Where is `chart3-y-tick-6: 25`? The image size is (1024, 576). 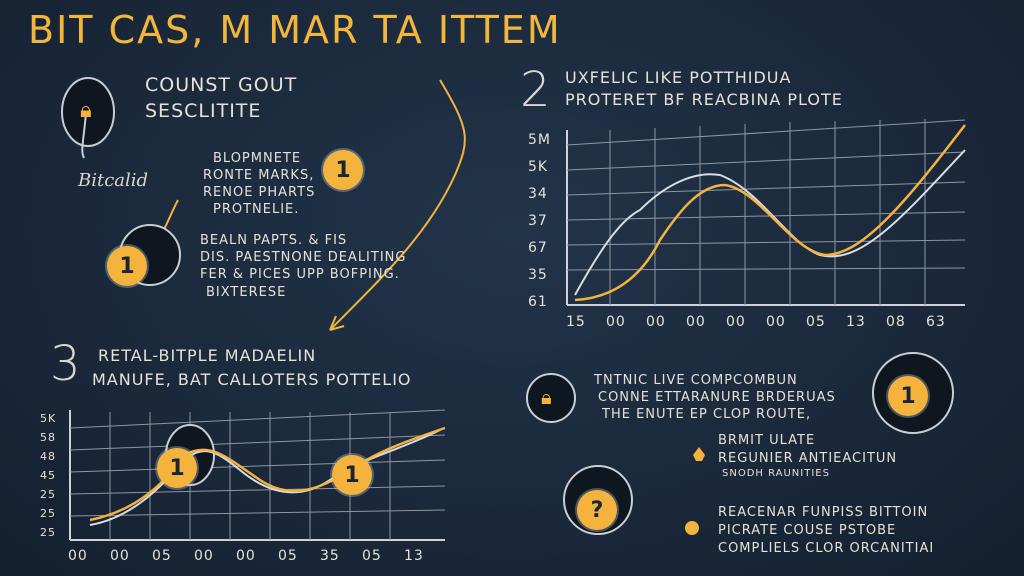
chart3-y-tick-6: 25 is located at coordinates (48, 532).